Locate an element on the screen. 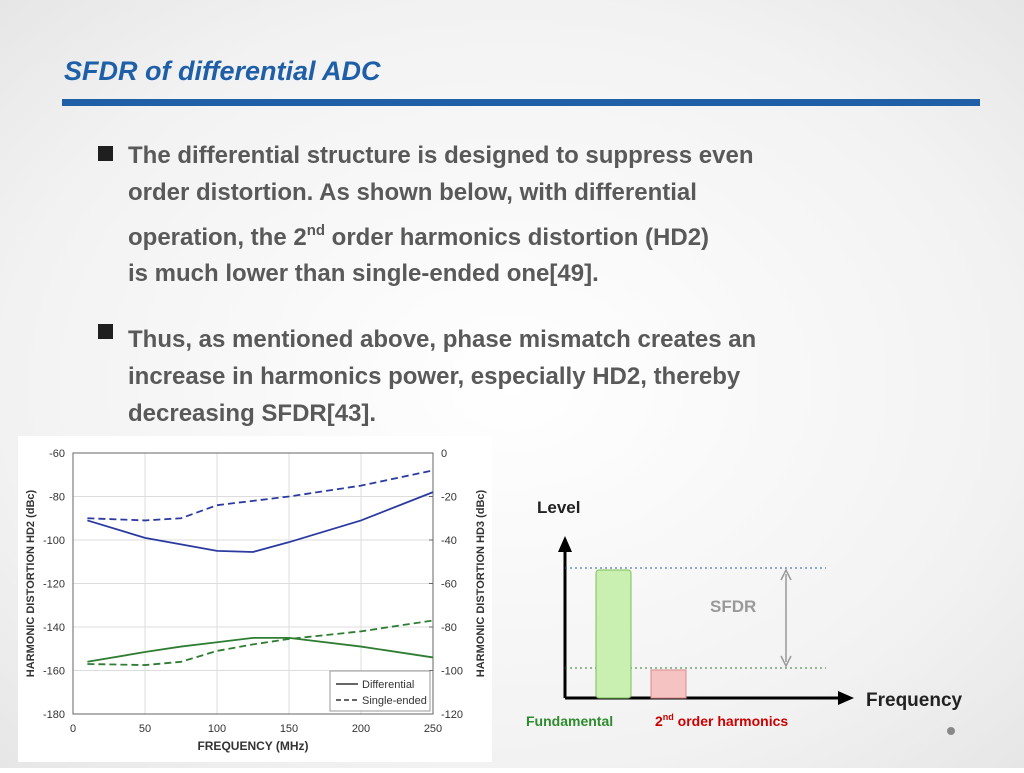 The width and height of the screenshot is (1024, 773). frequency-label: Frequency is located at coordinates (914, 700).